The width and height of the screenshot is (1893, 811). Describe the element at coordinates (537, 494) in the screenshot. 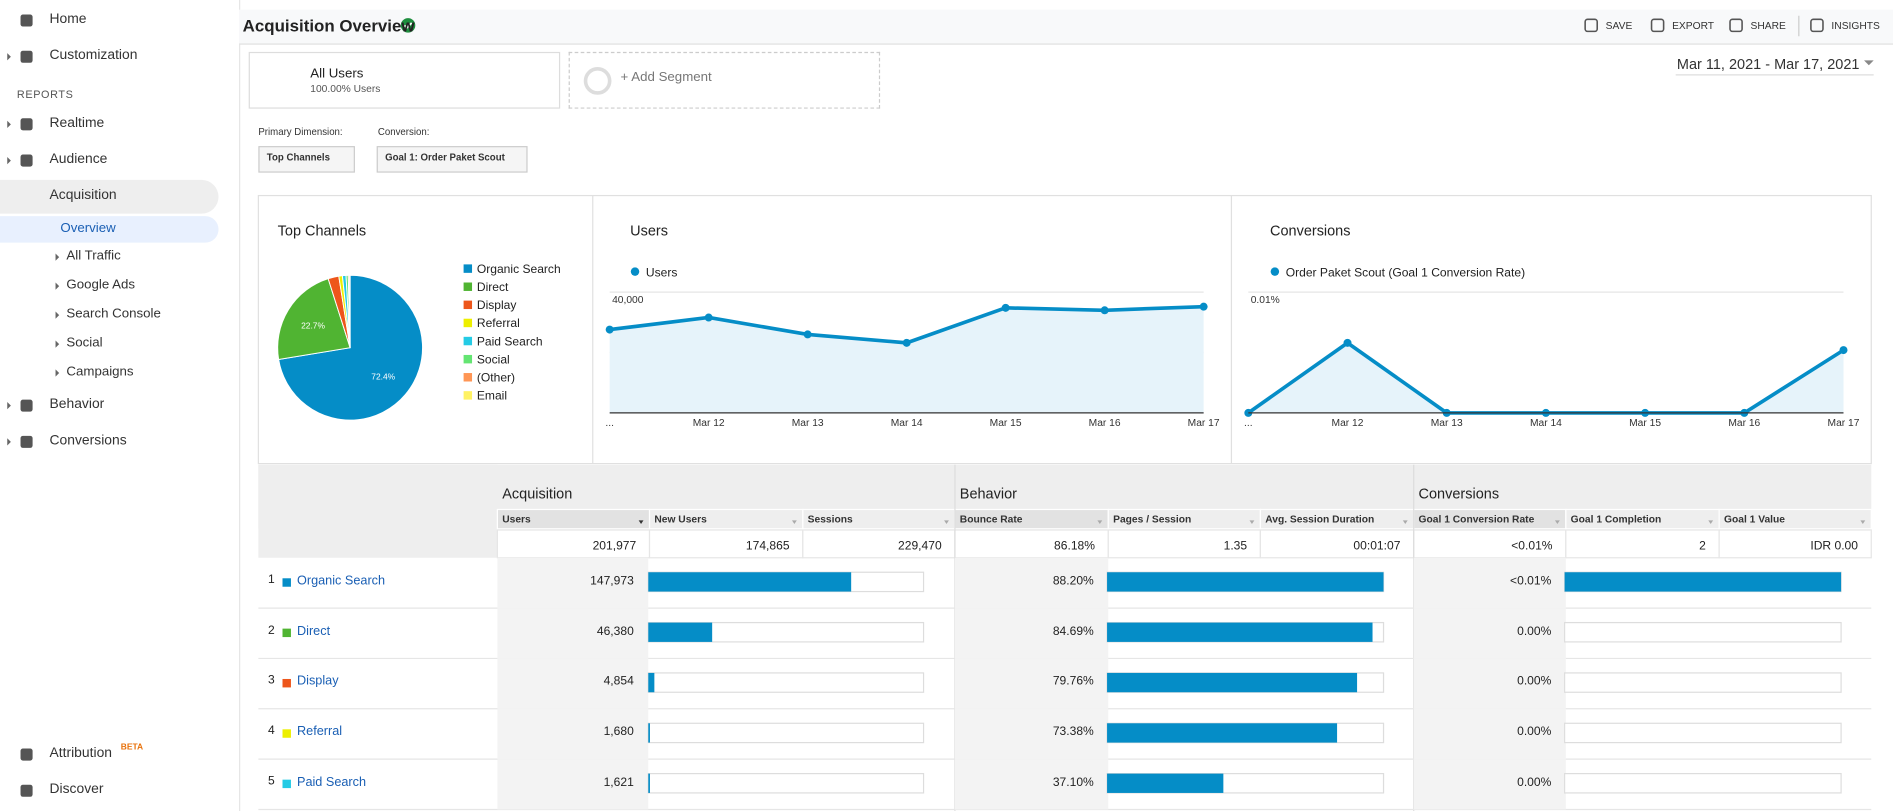

I see `column-group: Acquisition` at that location.